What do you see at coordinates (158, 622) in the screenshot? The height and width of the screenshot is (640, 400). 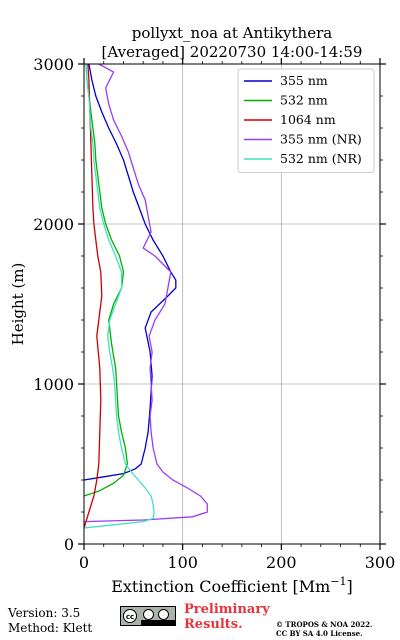 I see `license-strip` at bounding box center [158, 622].